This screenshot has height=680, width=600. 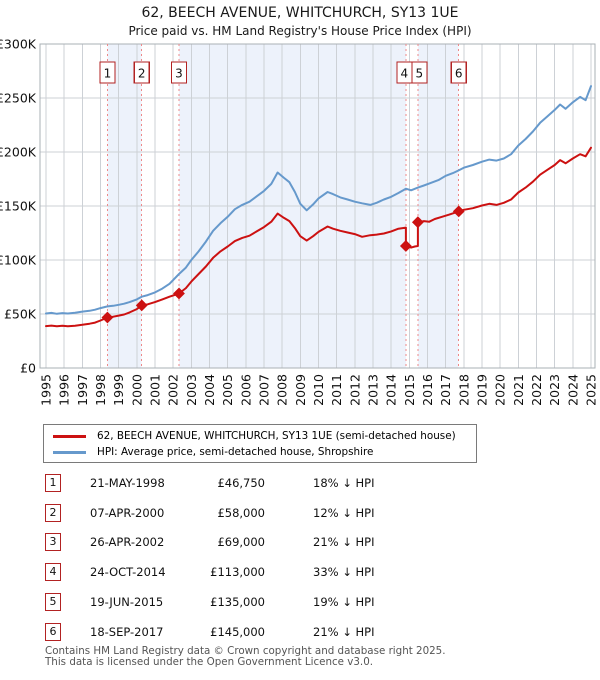 I want to click on x-axis-label: 2000, so click(x=136, y=390).